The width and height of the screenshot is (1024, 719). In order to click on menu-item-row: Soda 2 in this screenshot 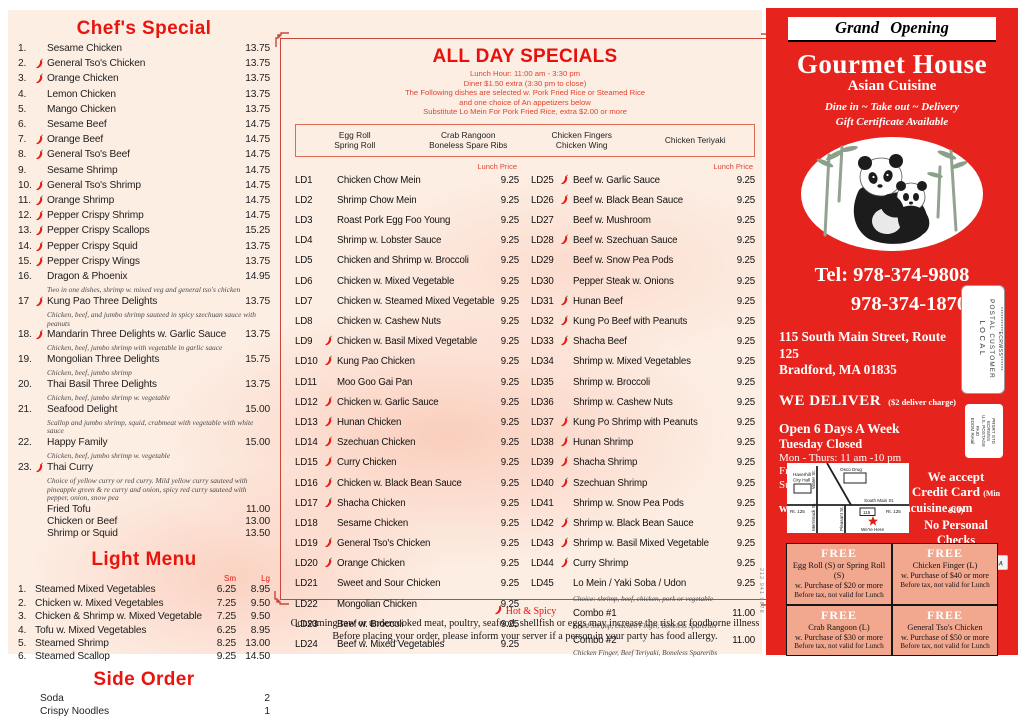, I will do `click(144, 699)`.